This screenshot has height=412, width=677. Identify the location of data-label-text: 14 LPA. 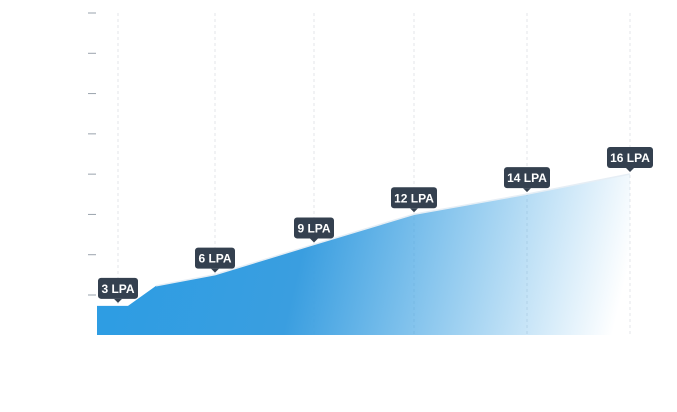
(527, 178).